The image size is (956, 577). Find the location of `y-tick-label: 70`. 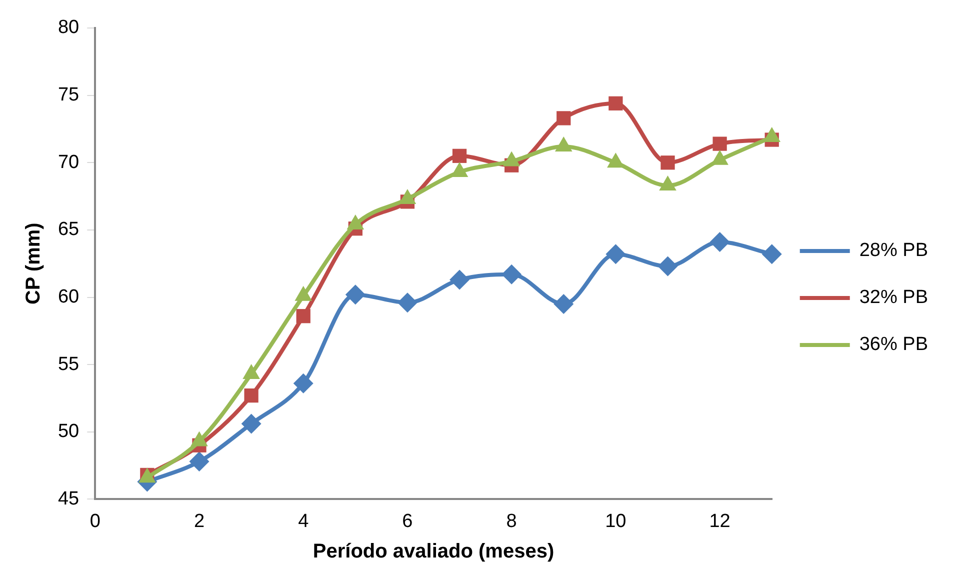

y-tick-label: 70 is located at coordinates (69, 162).